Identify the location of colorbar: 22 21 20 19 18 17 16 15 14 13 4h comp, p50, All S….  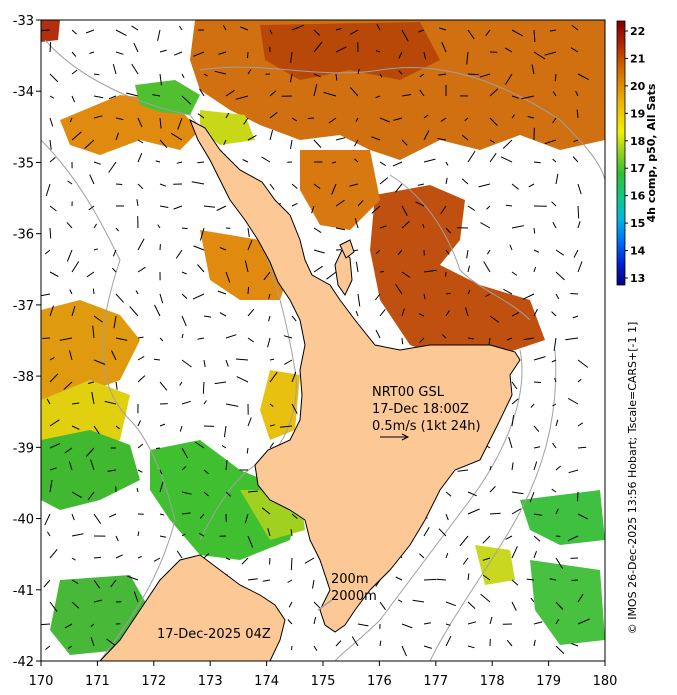
(637, 153).